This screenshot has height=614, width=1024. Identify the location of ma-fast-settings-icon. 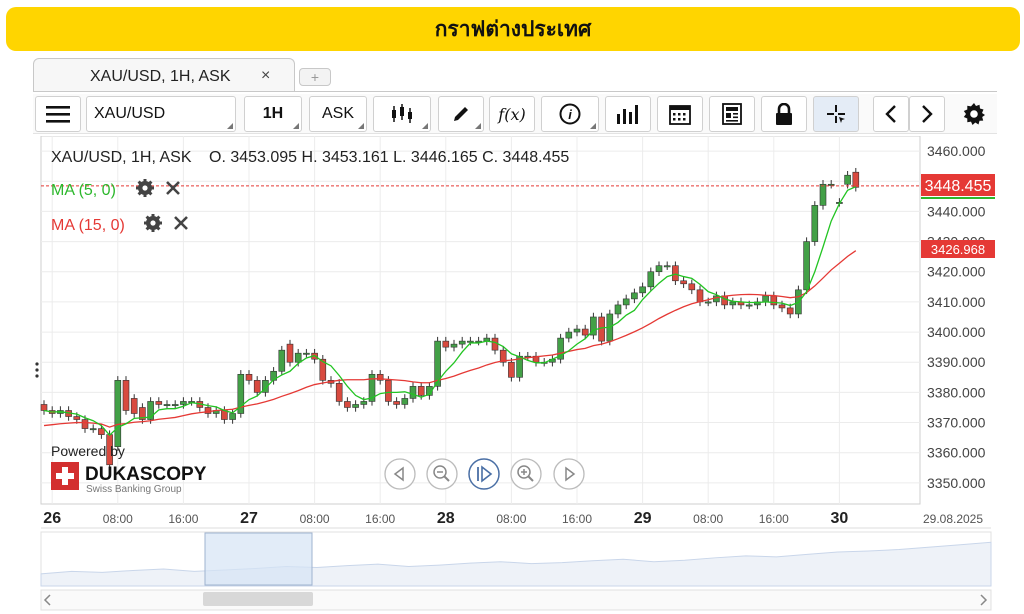
(145, 188).